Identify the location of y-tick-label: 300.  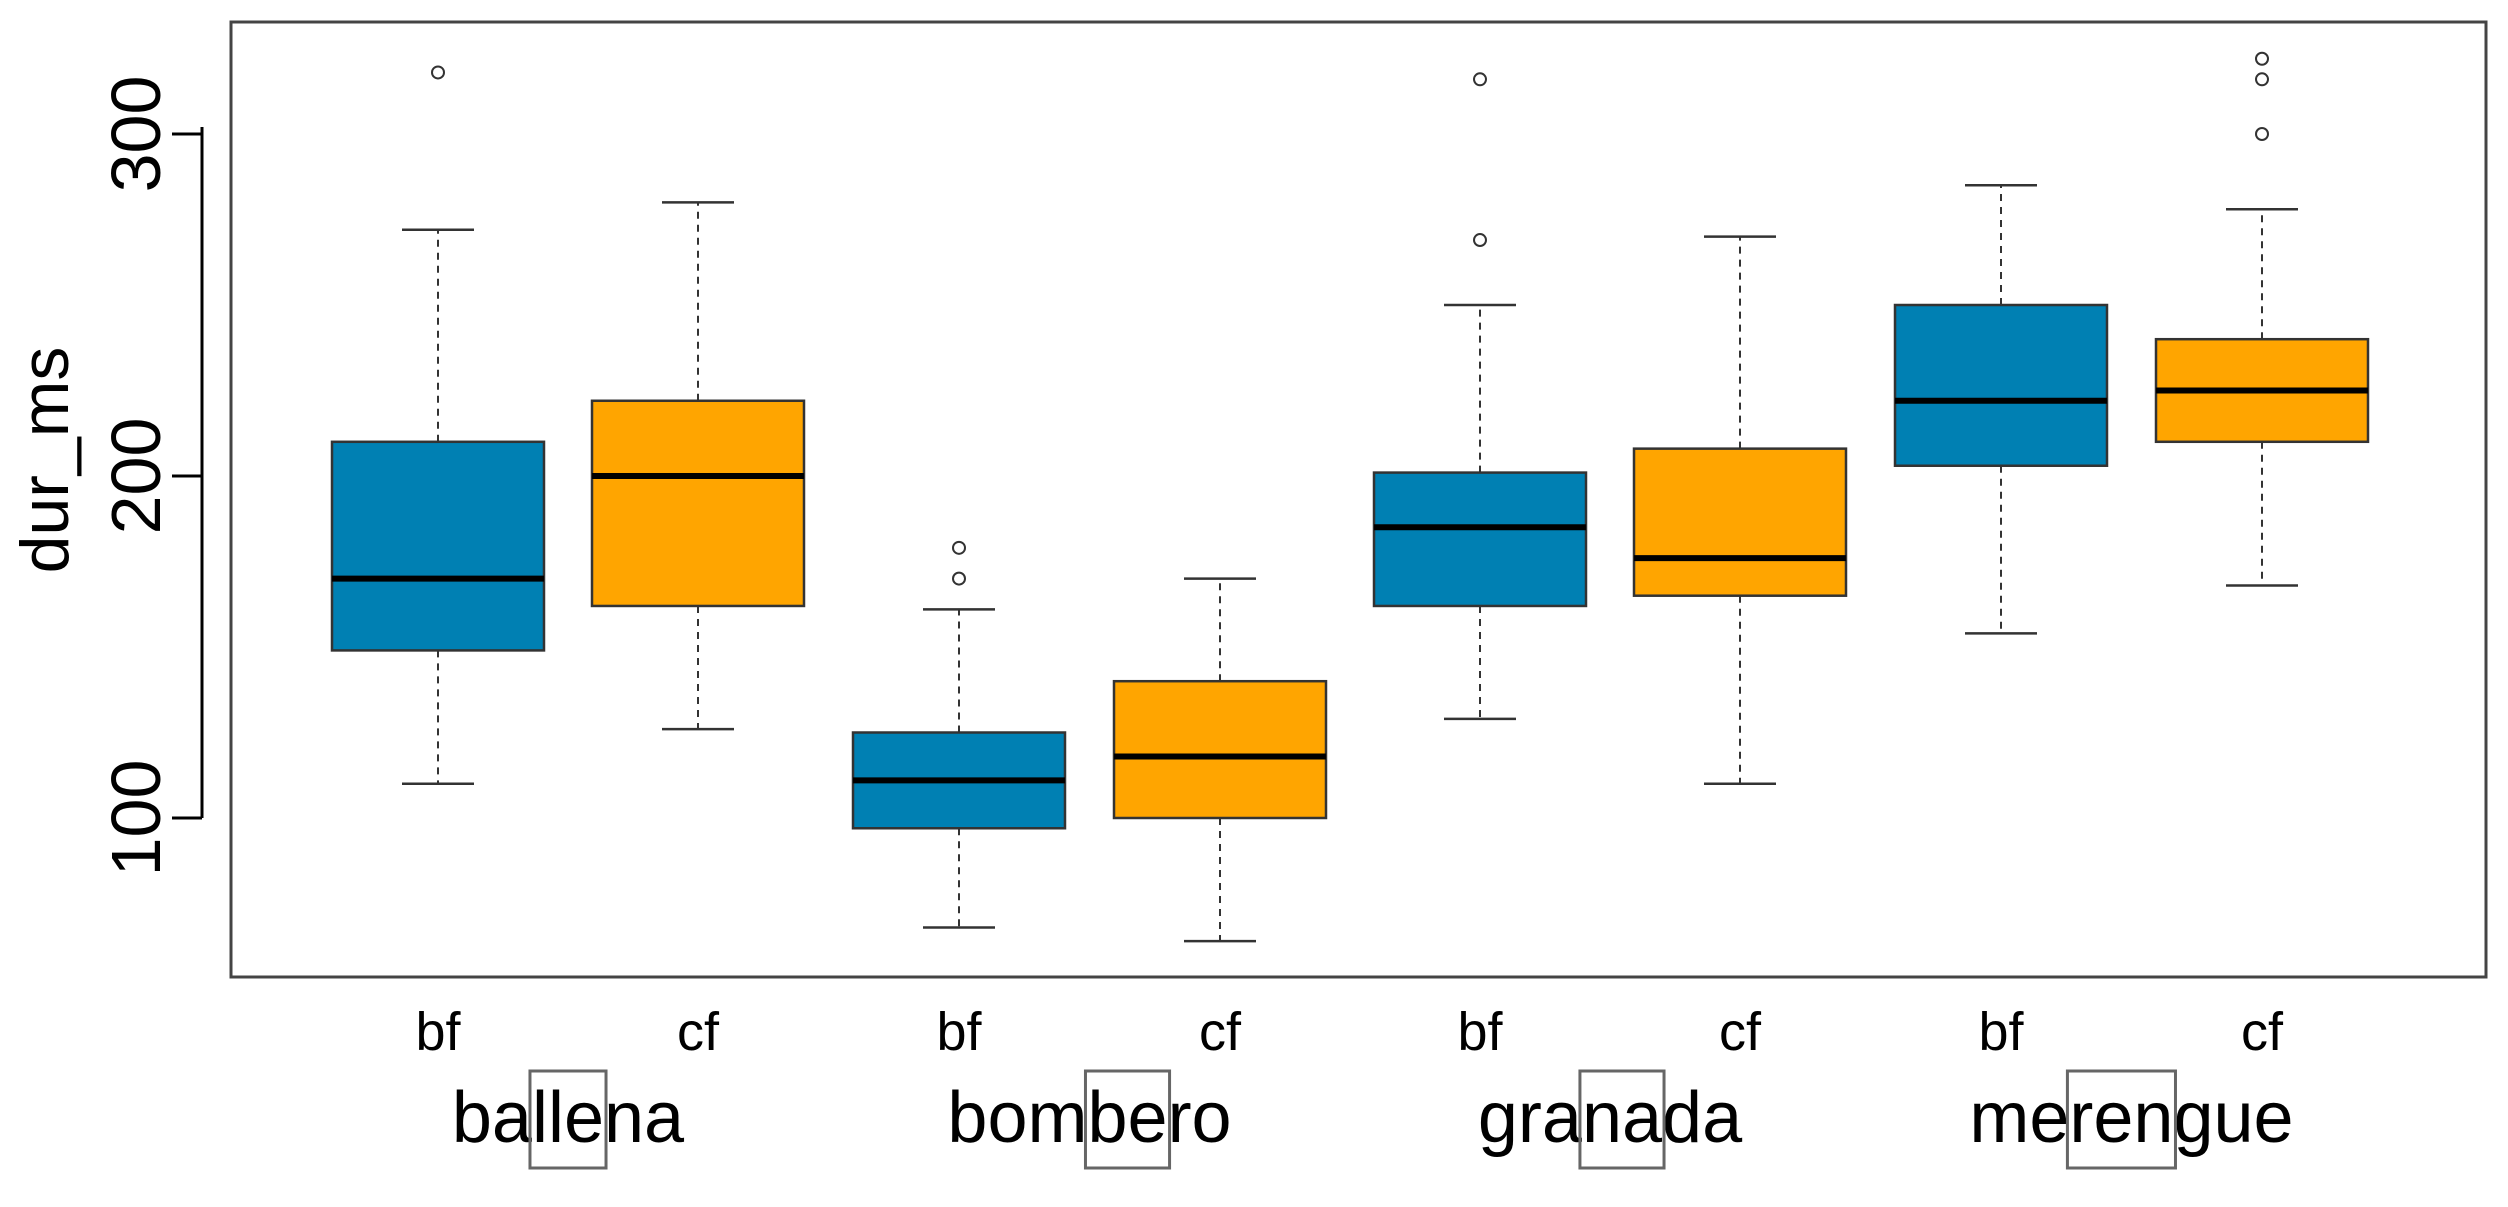
(136, 134).